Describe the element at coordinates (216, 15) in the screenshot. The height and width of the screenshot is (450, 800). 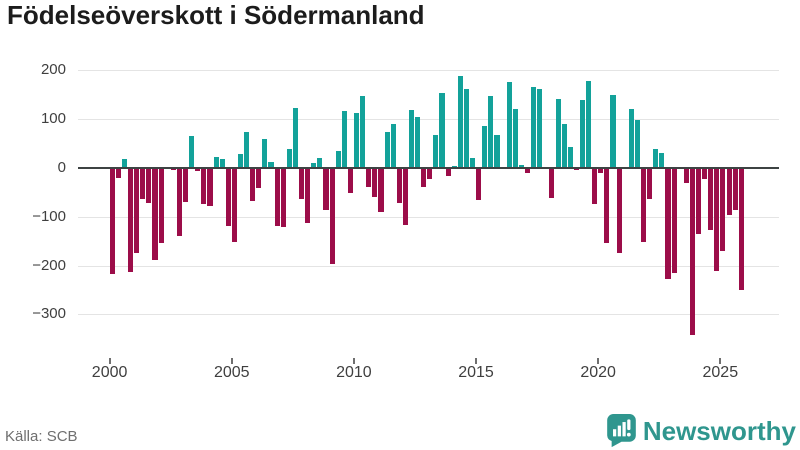
I see `chart-title: Födelseöverskott i Södermanland` at that location.